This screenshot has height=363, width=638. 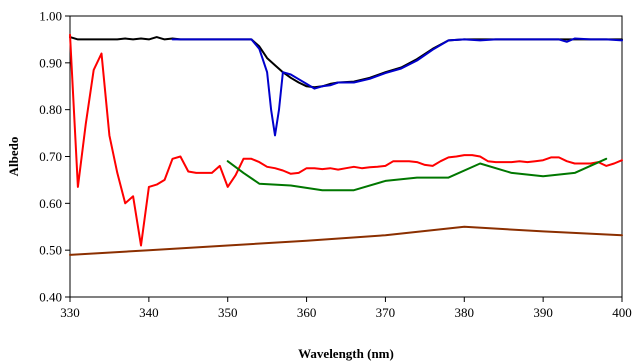 What do you see at coordinates (346, 308) in the screenshot?
I see `x-axis: 330 340 350 360 370 380 390 400` at bounding box center [346, 308].